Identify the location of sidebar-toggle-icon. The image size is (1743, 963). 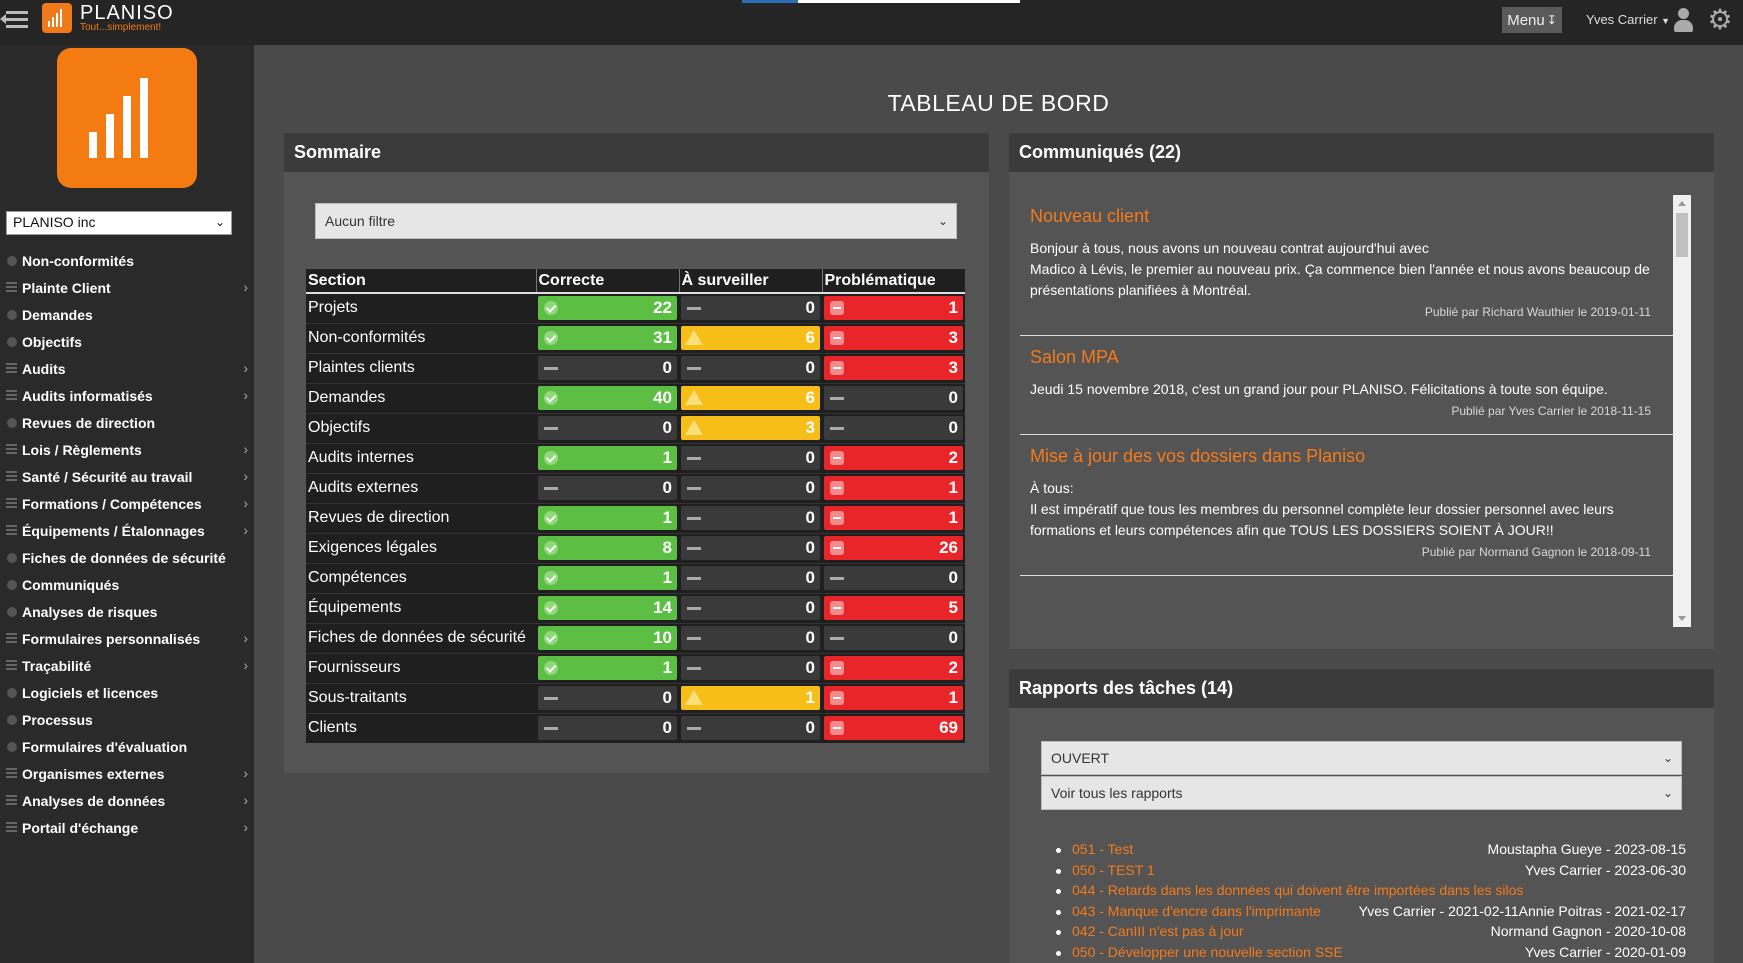
(16, 19).